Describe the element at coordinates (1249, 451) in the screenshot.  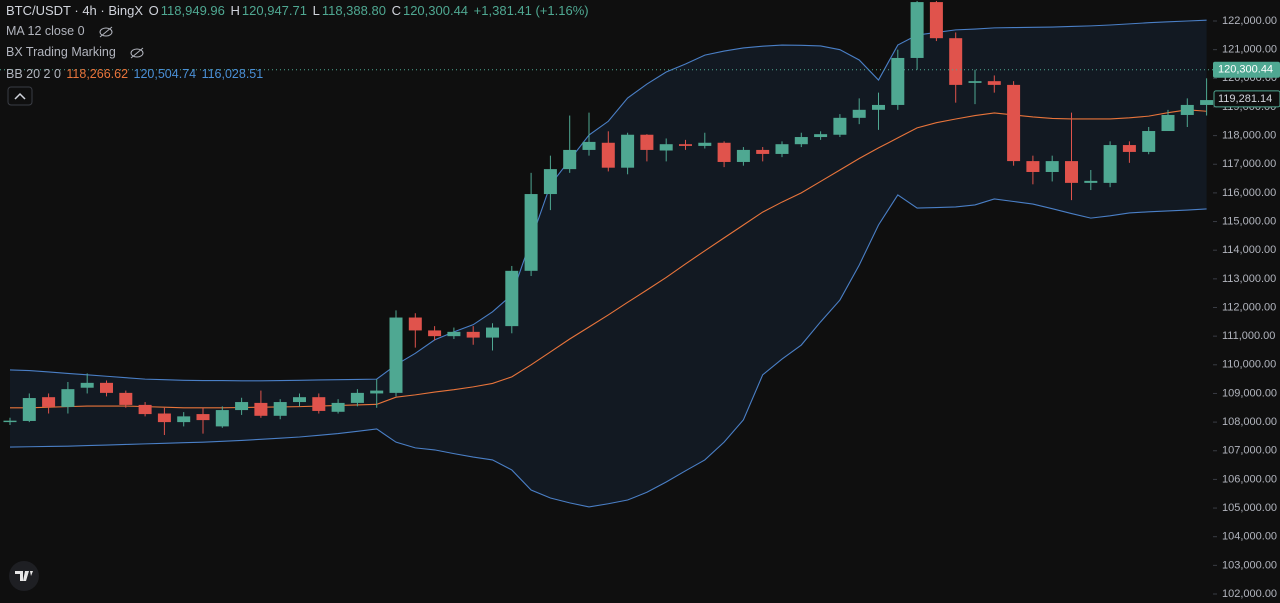
I see `y-tick-label: 107,000.00` at that location.